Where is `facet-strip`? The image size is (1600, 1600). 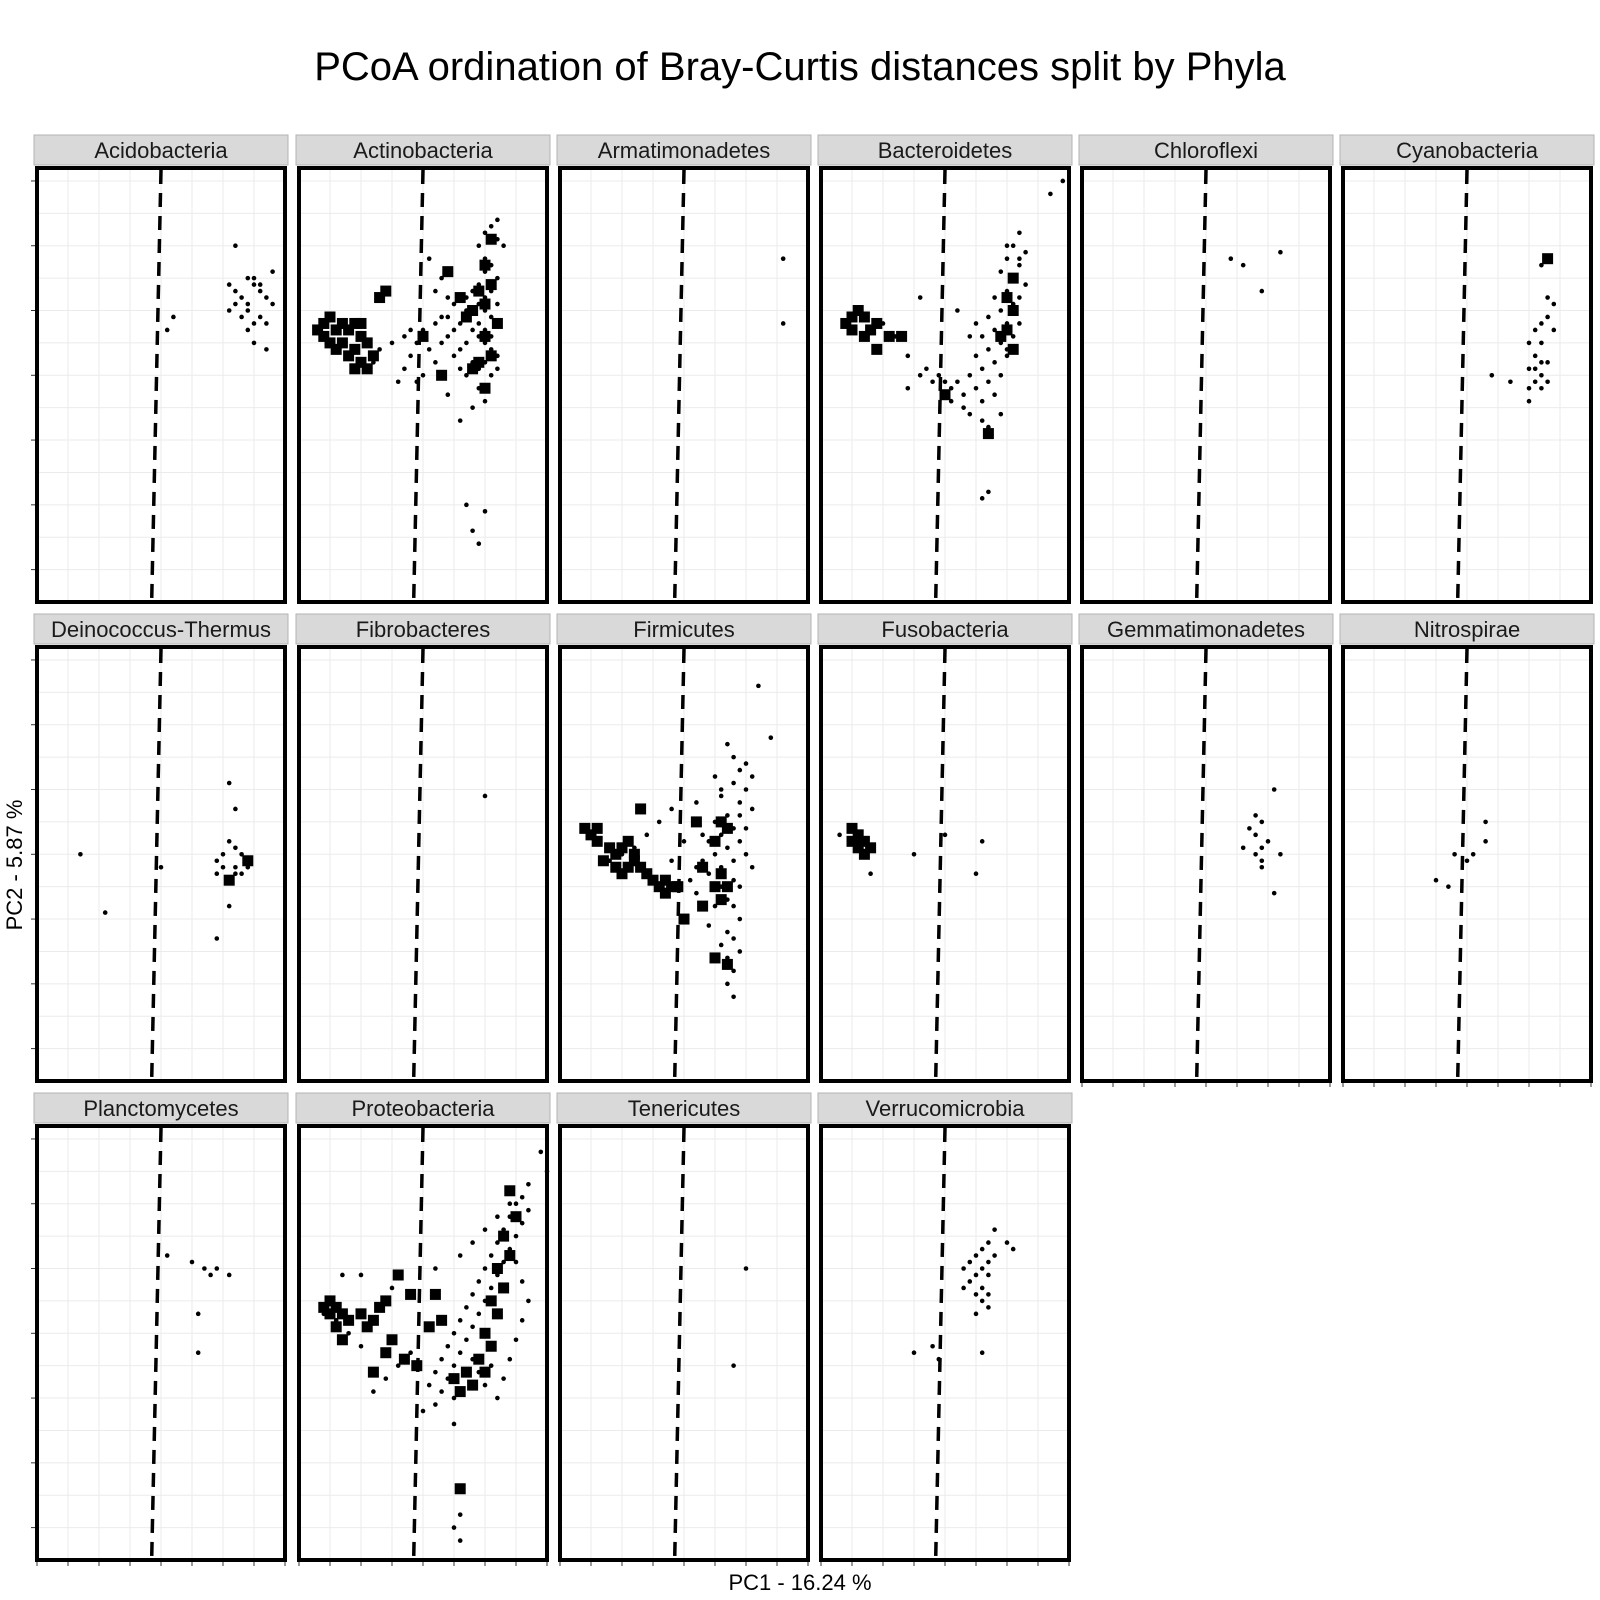
facet-strip is located at coordinates (684, 1108).